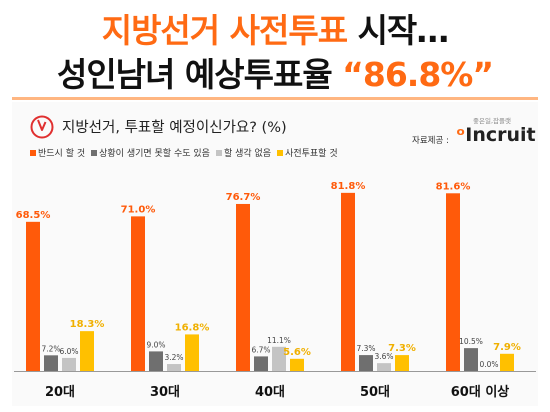  I want to click on data-label: 10.5%, so click(471, 341).